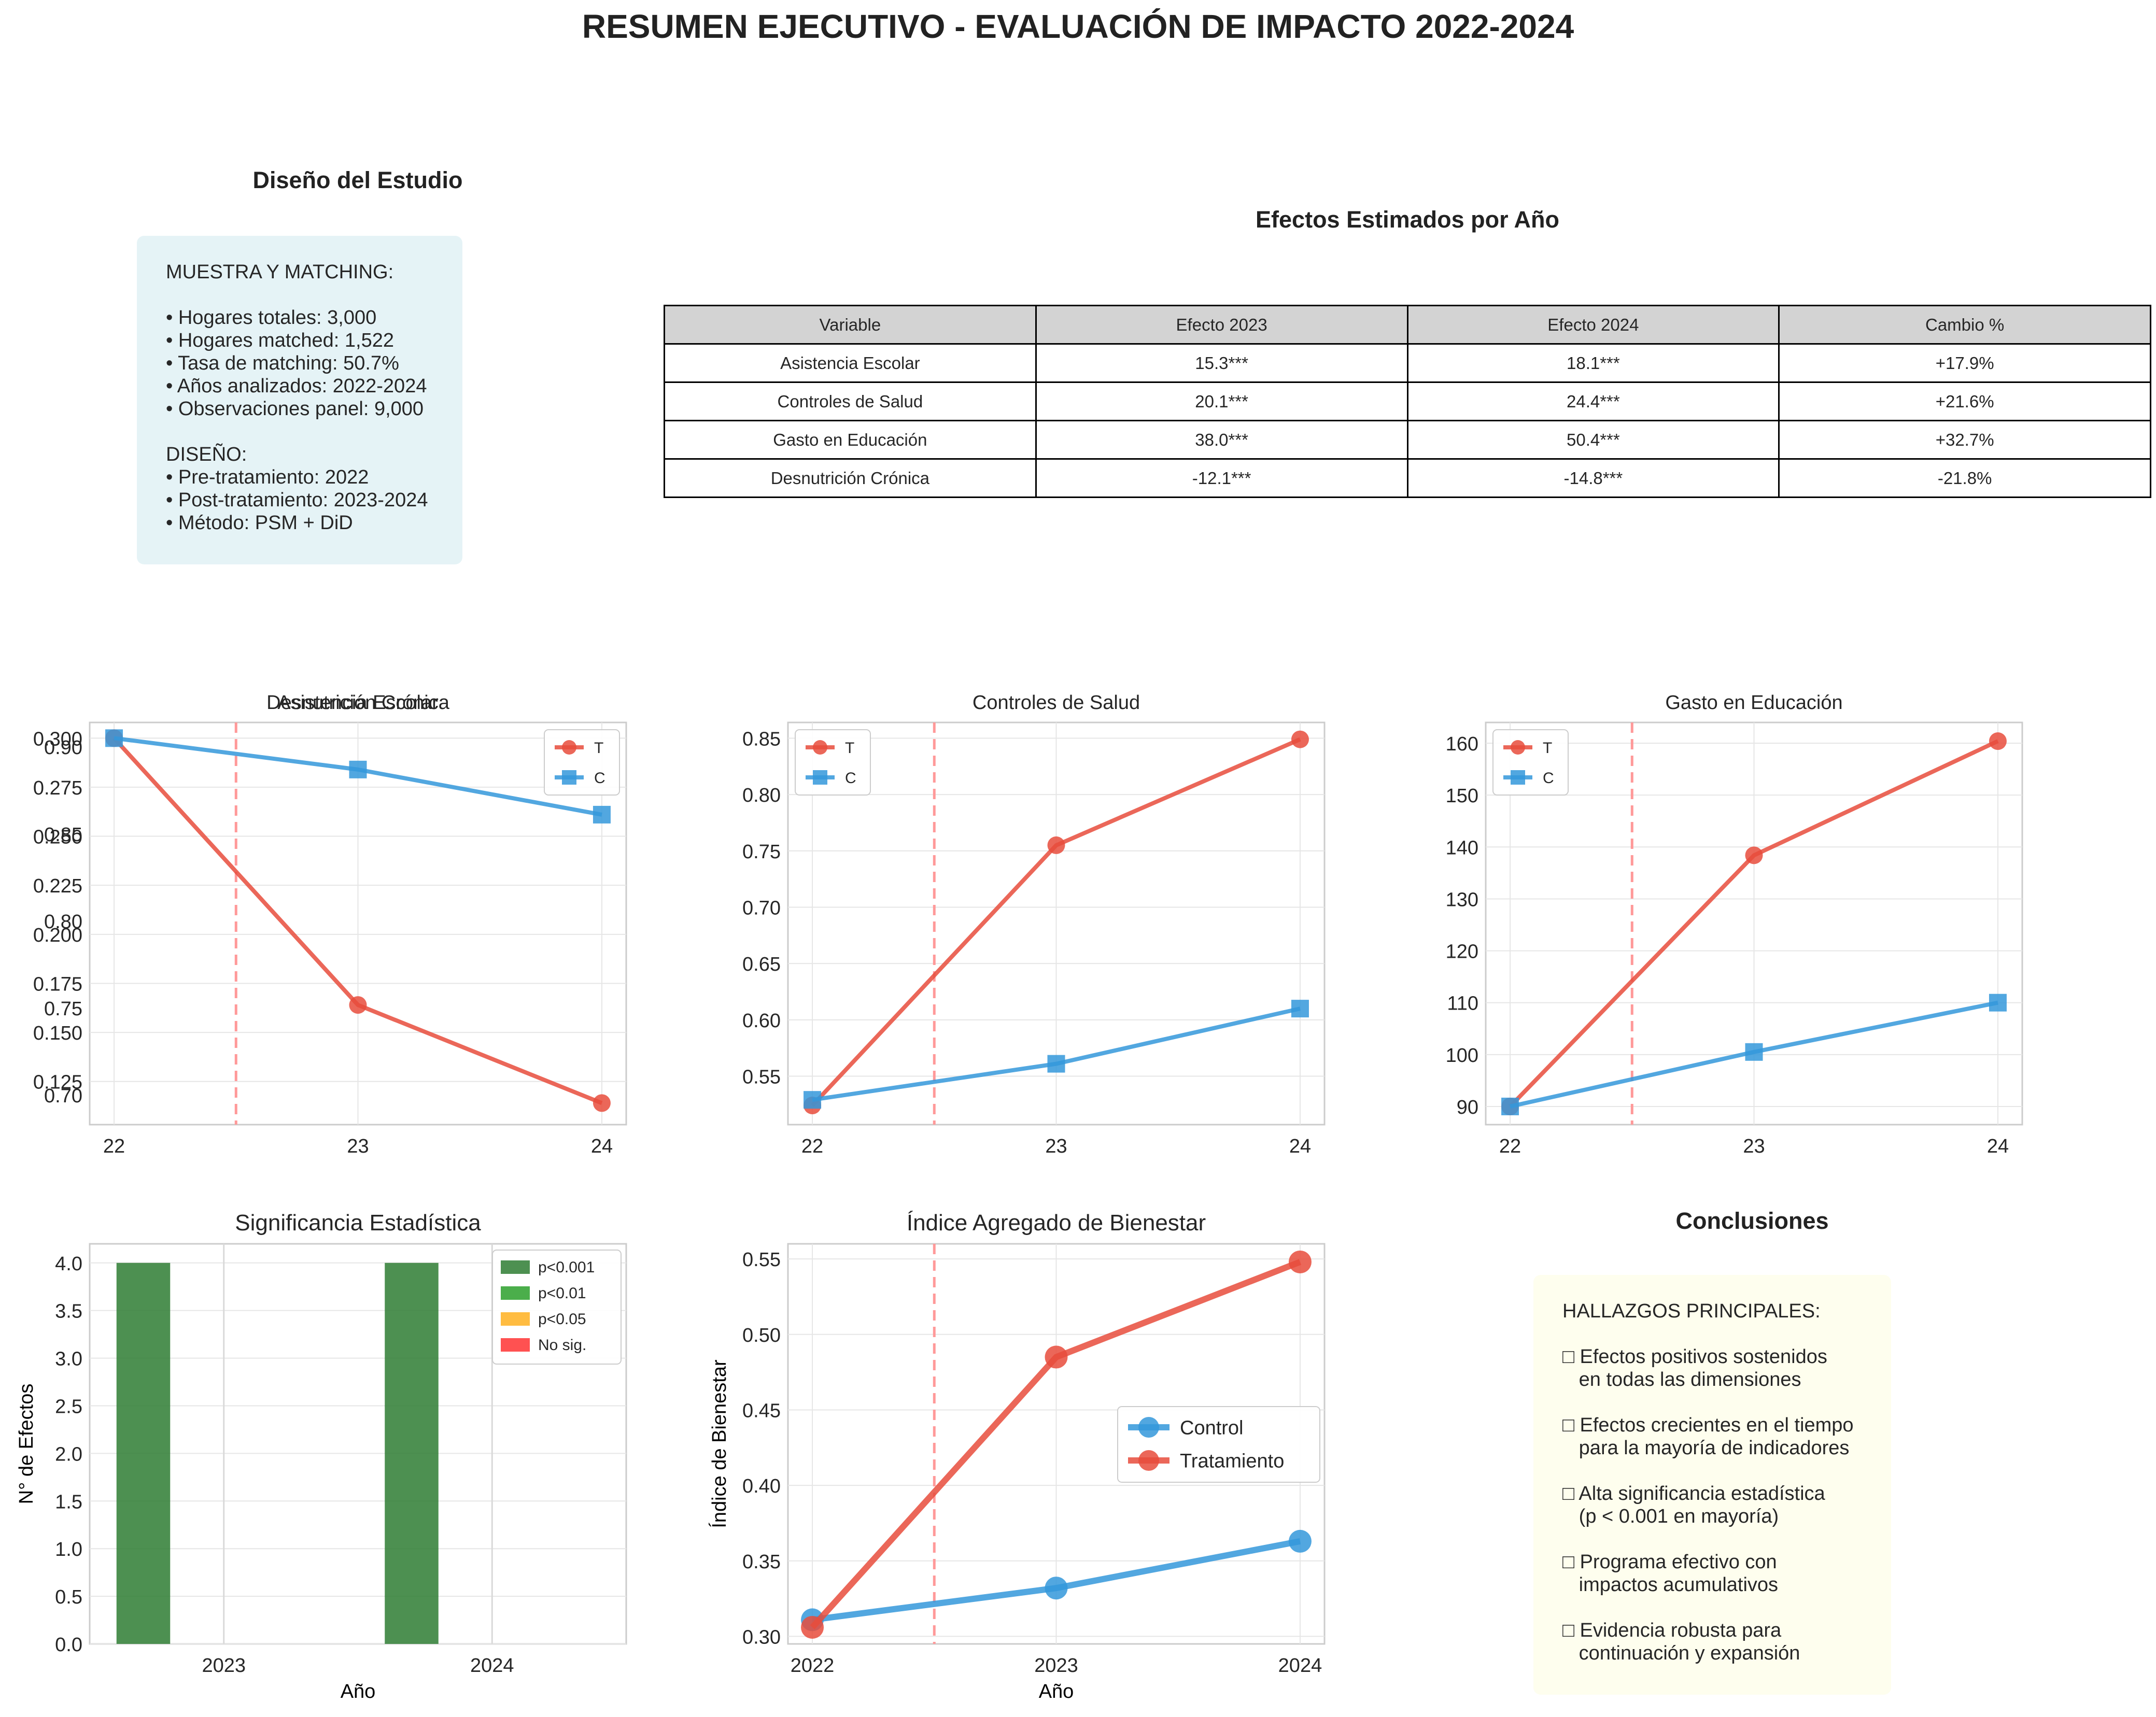  Describe the element at coordinates (268, 477) in the screenshot. I see `design-info-line: • Pre-tratamiento: 2022` at that location.